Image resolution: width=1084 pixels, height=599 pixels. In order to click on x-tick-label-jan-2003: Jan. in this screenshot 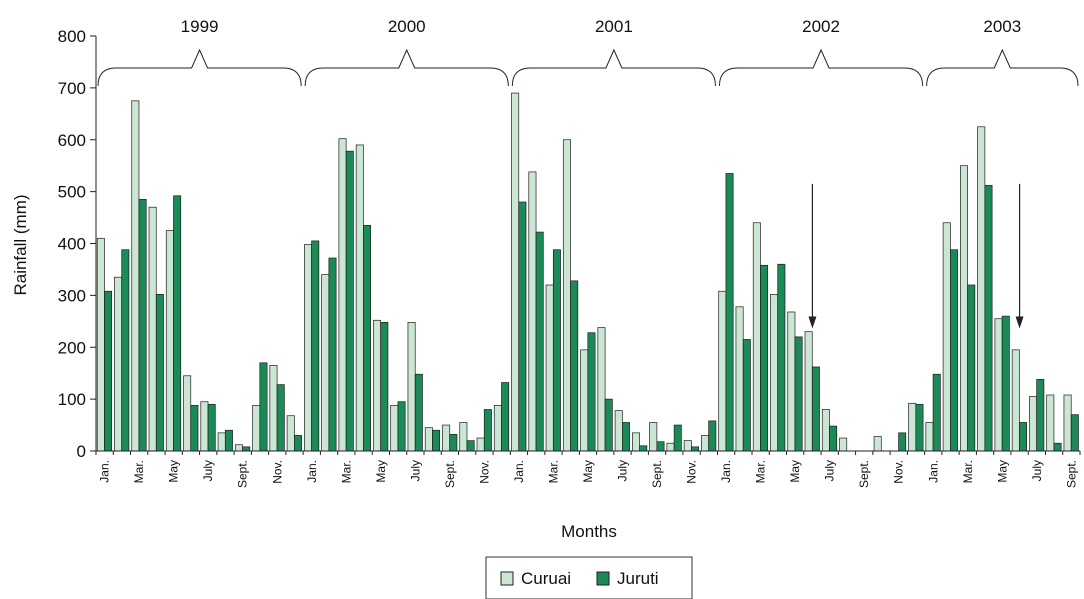, I will do `click(933, 471)`.